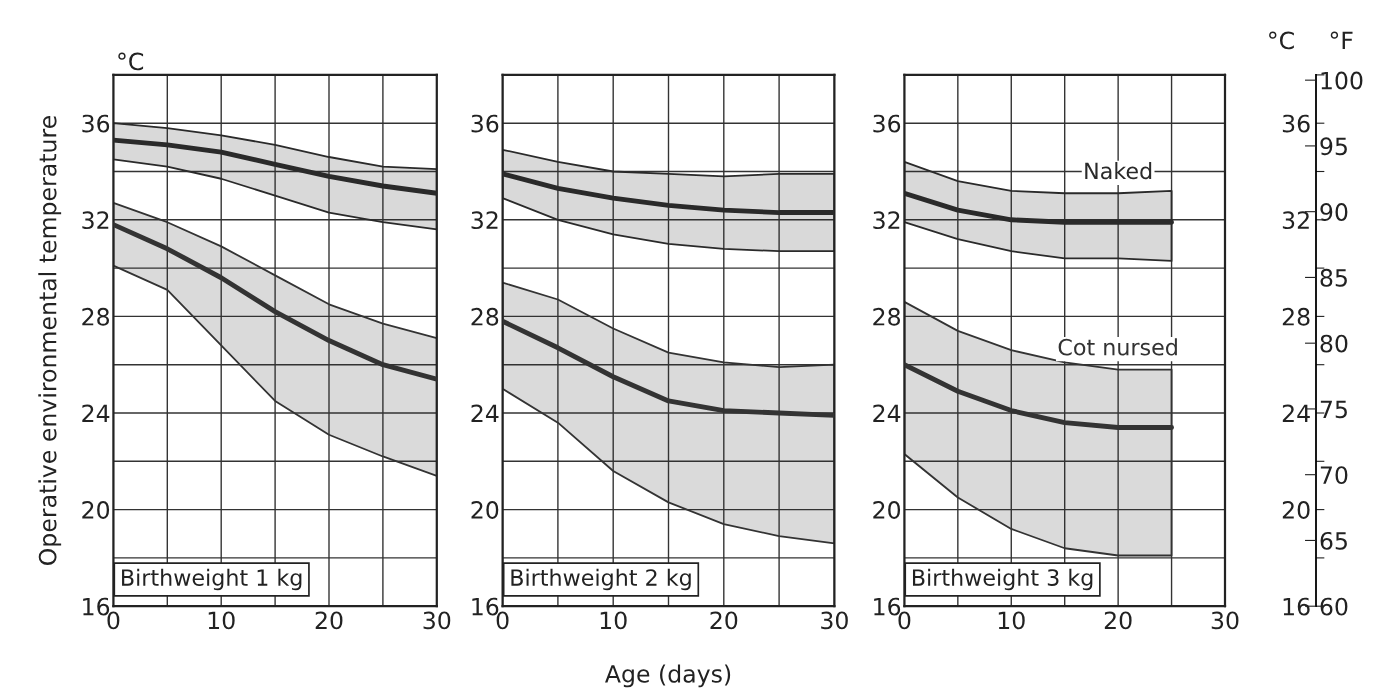  I want to click on x-axis-title: Age (days), so click(668, 676).